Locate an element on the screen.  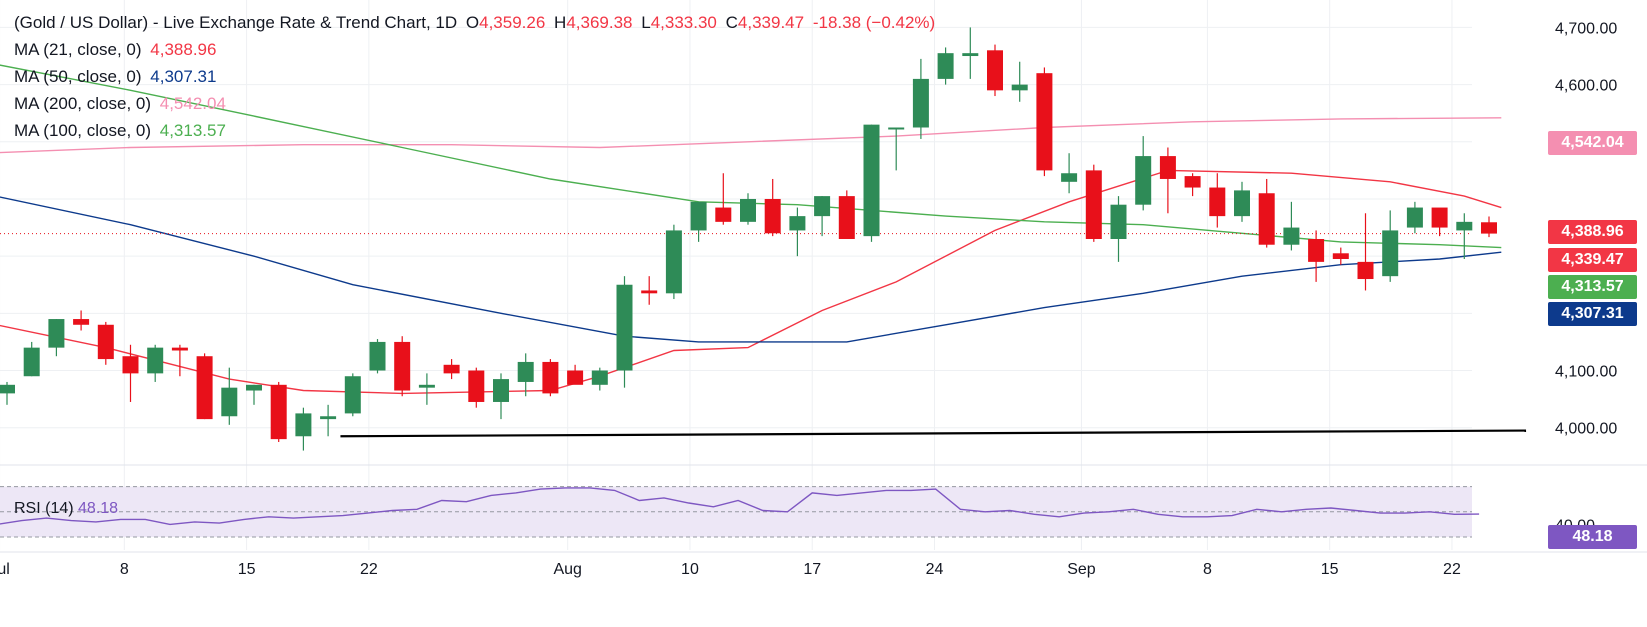
support-trendline is located at coordinates (933, 433).